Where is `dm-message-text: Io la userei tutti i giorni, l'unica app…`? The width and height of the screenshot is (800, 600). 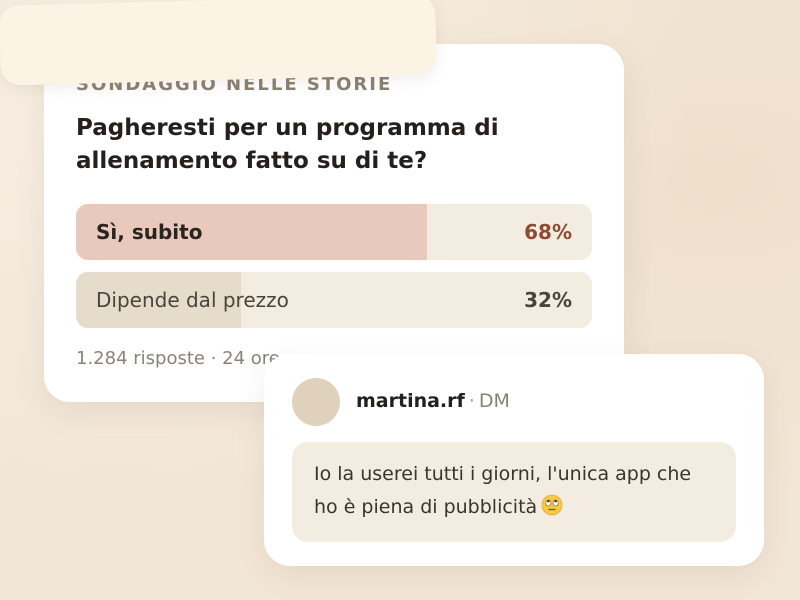 dm-message-text: Io la userei tutti i giorni, l'unica app… is located at coordinates (503, 490).